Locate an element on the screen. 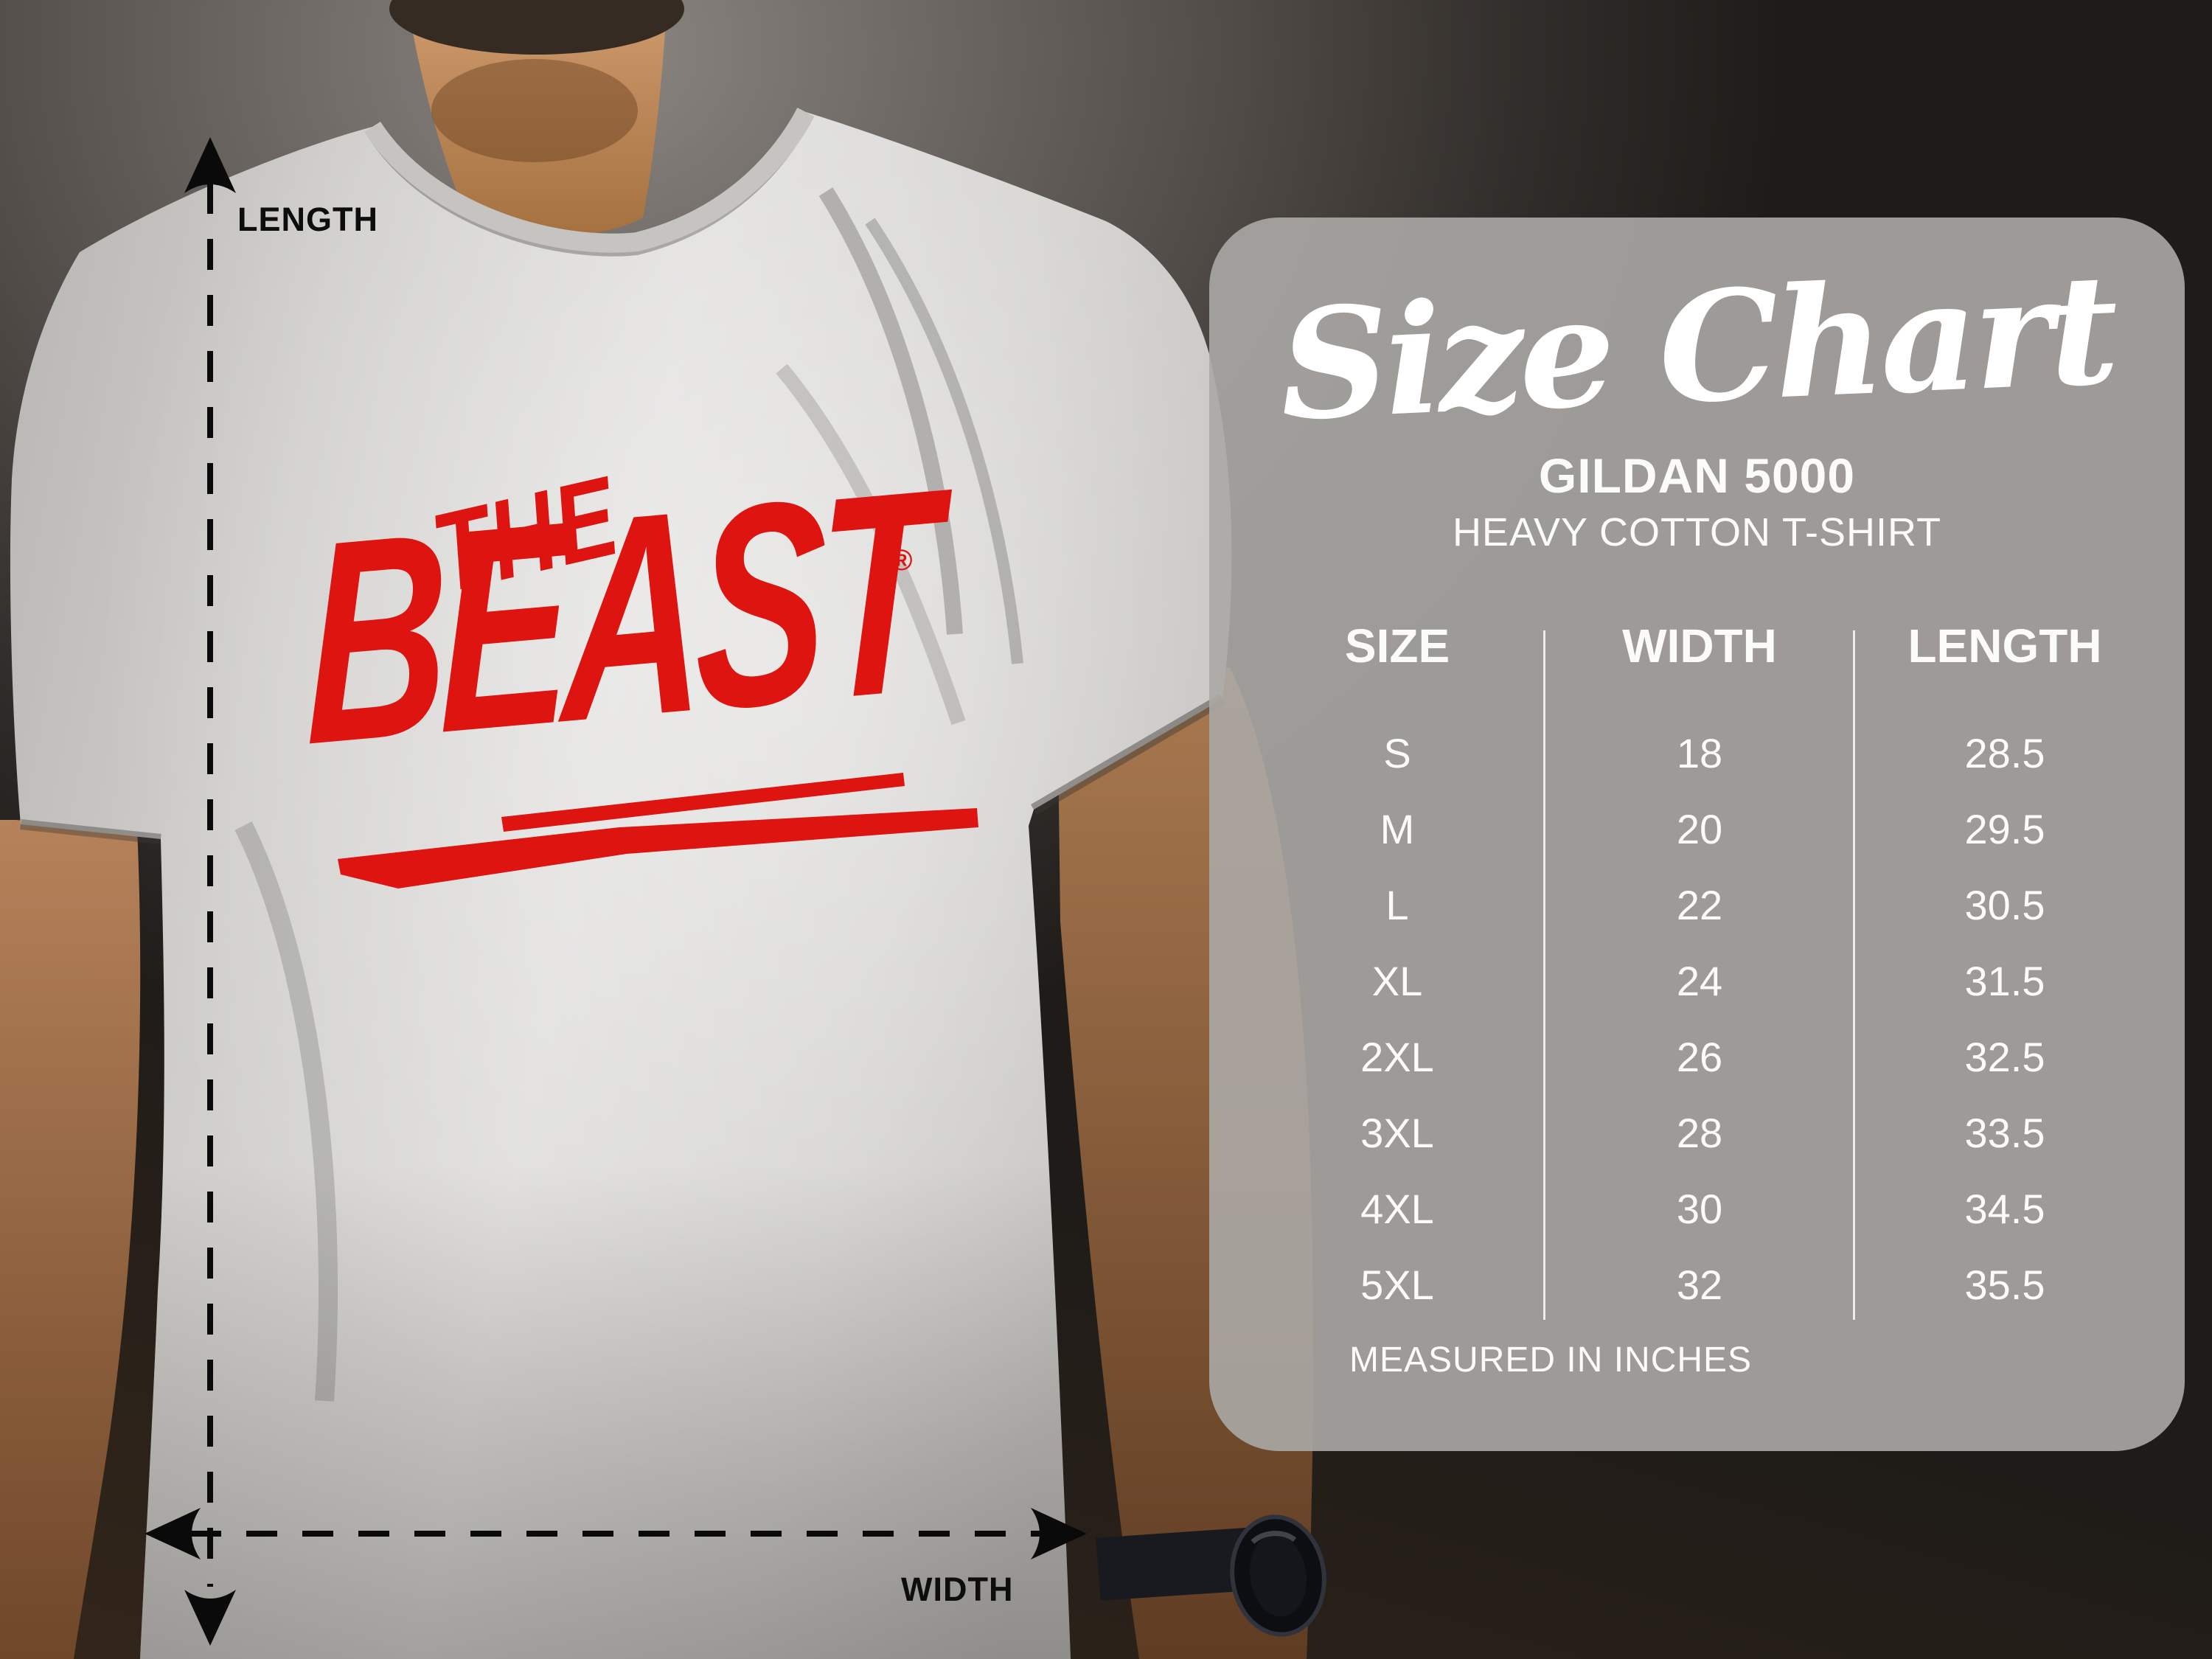 The height and width of the screenshot is (1659, 2212). sleeve-wrinkle is located at coordinates (871, 545).